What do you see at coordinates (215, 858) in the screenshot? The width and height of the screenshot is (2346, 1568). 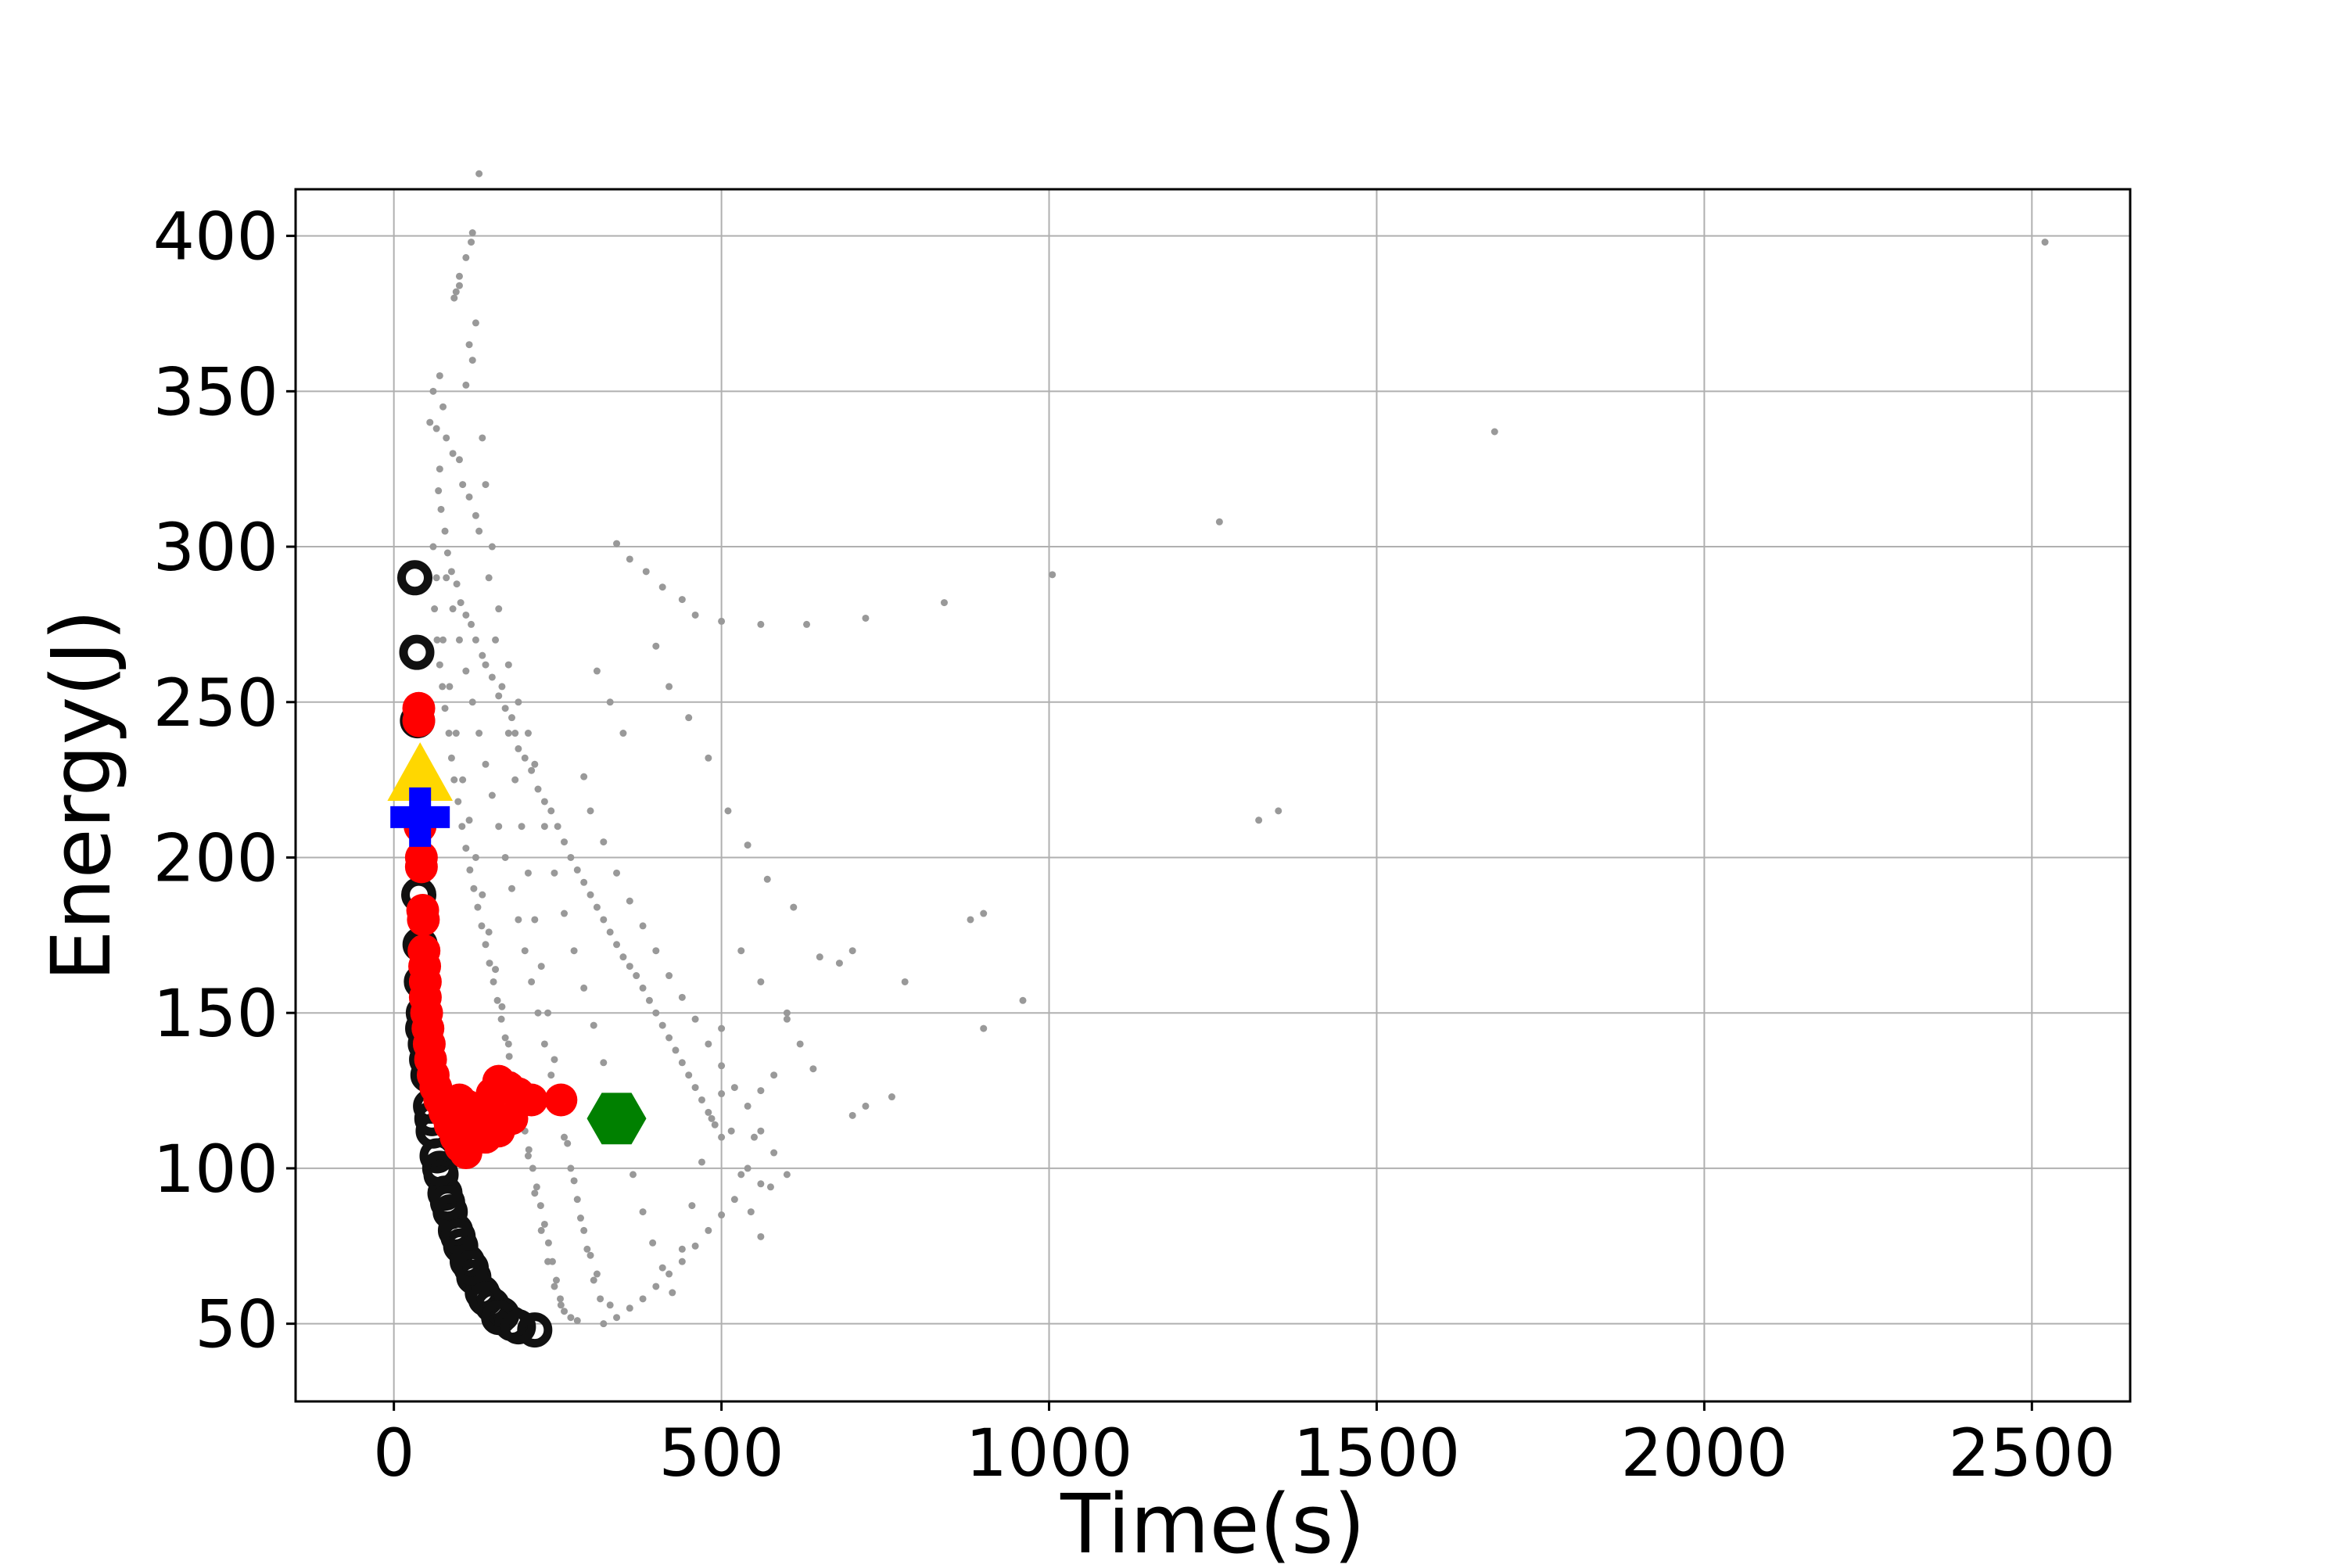 I see `y-tick-label: 200` at bounding box center [215, 858].